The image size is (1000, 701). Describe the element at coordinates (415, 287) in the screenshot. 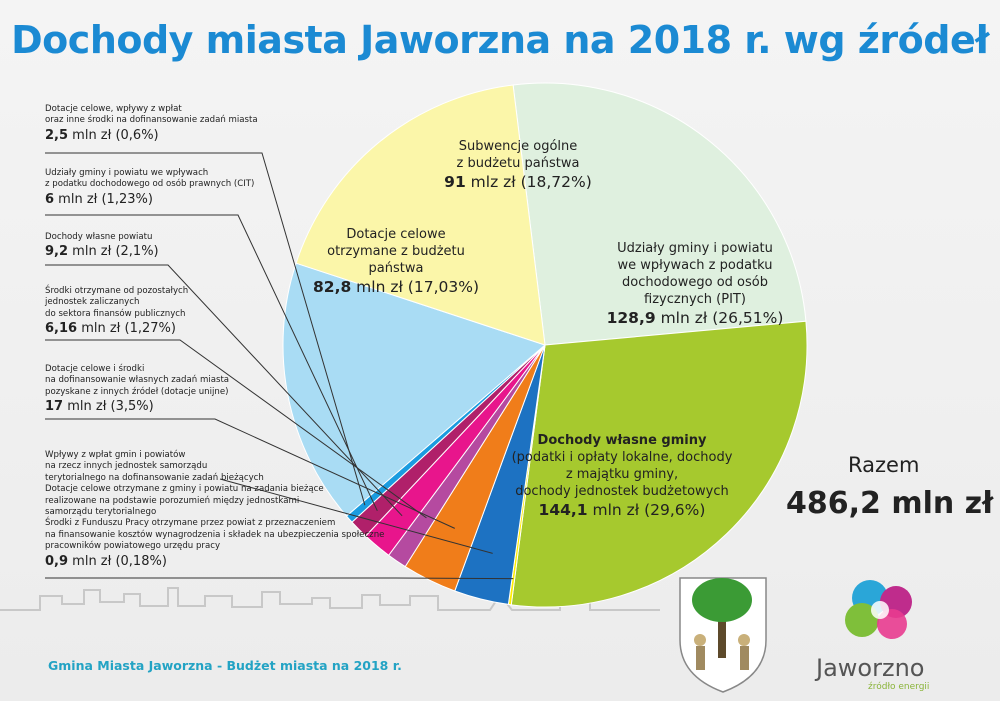

I see `slice-value-dotacje-unit: mln zł (17,03%)` at that location.